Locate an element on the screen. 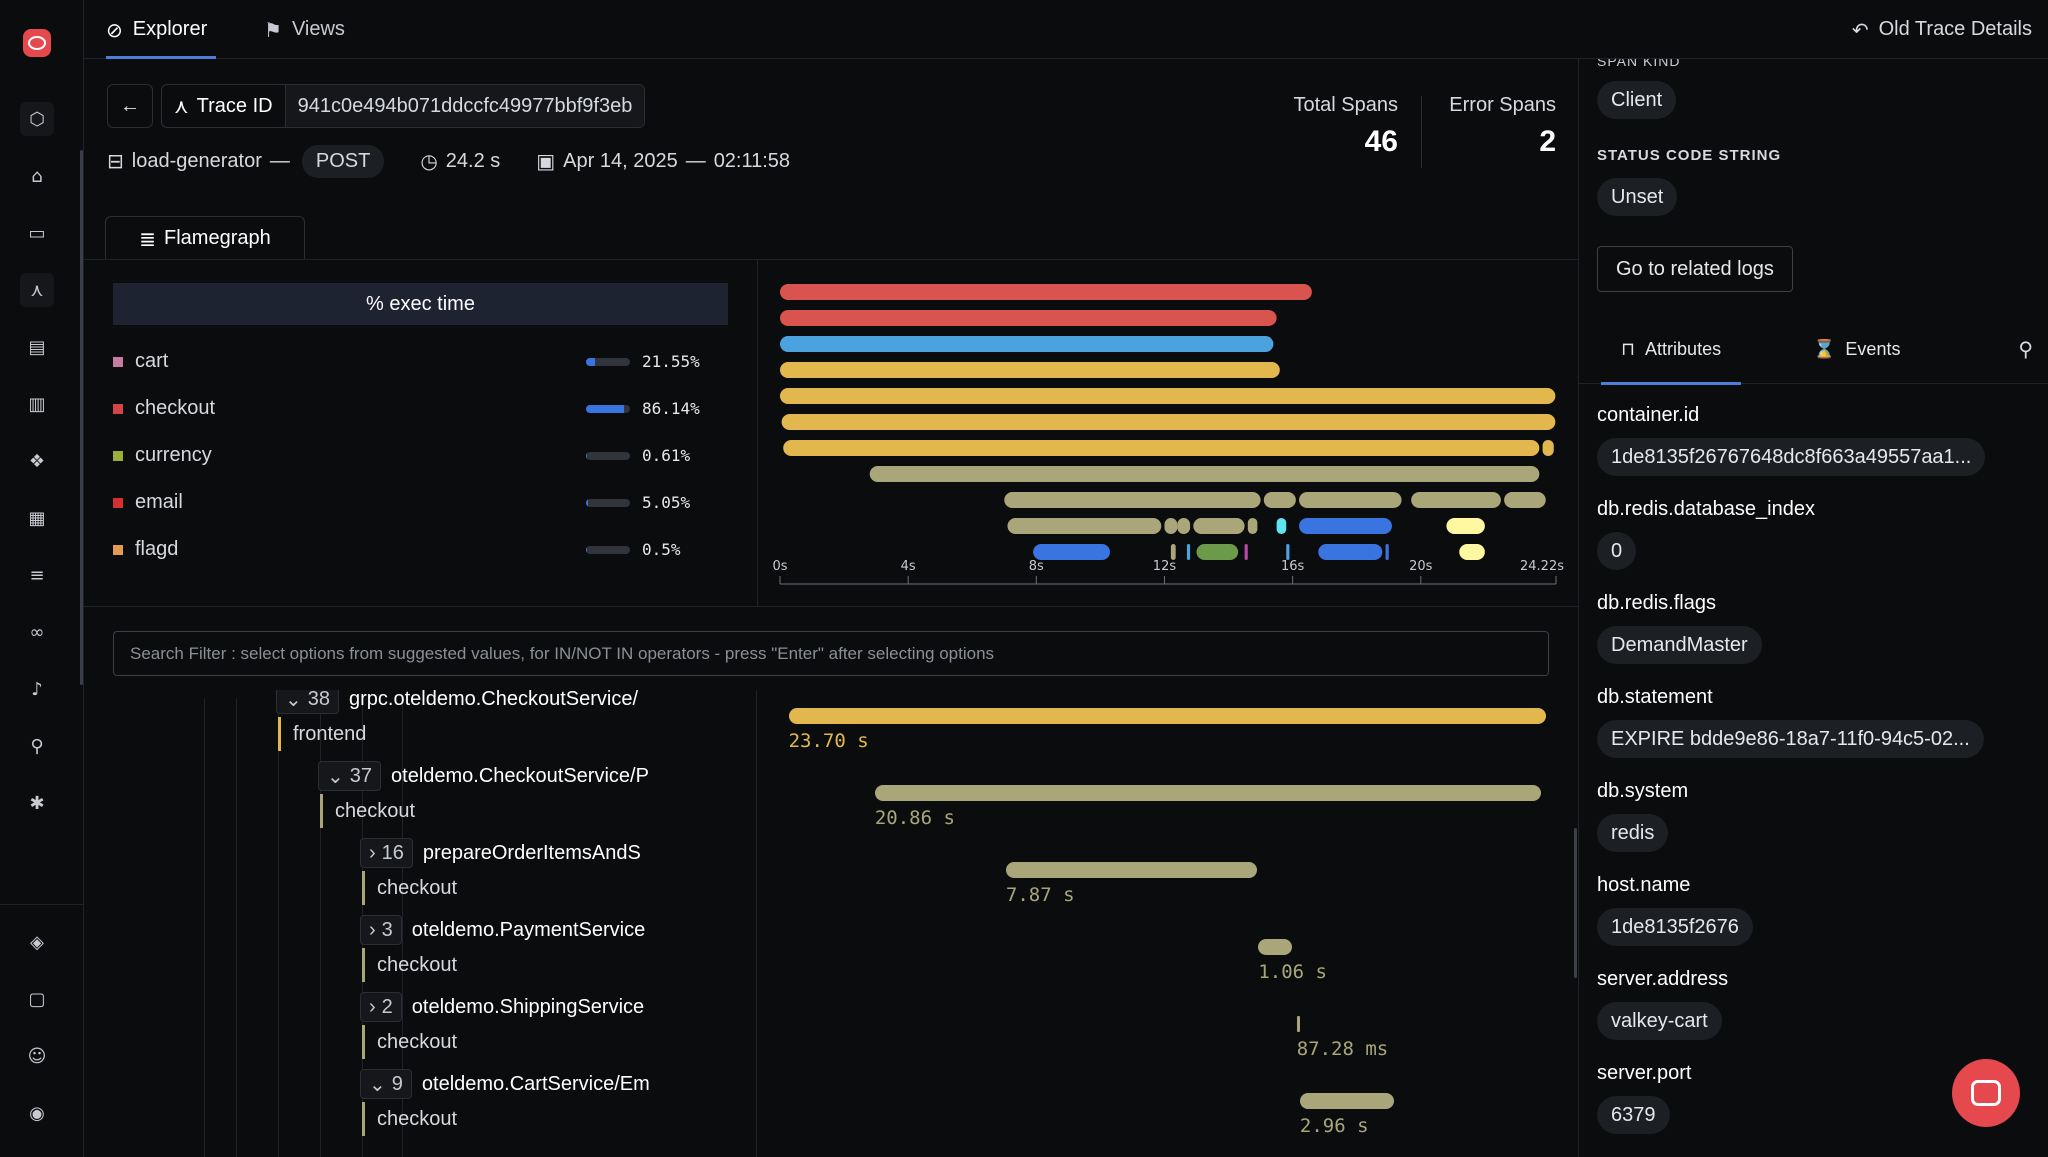 Image resolution: width=2048 pixels, height=1157 pixels. trace-id-value: 941c0e494b071ddccfc49977bbf9f3eb is located at coordinates (465, 106).